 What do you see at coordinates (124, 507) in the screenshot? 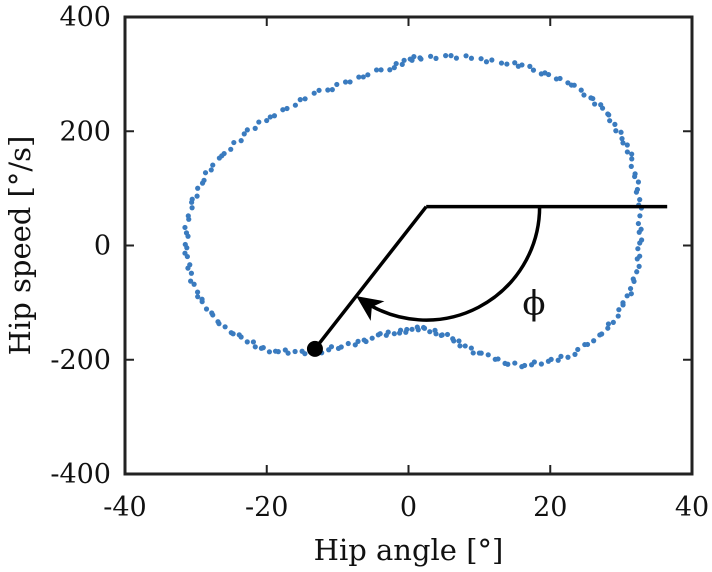
I see `x-tick-label: -40` at bounding box center [124, 507].